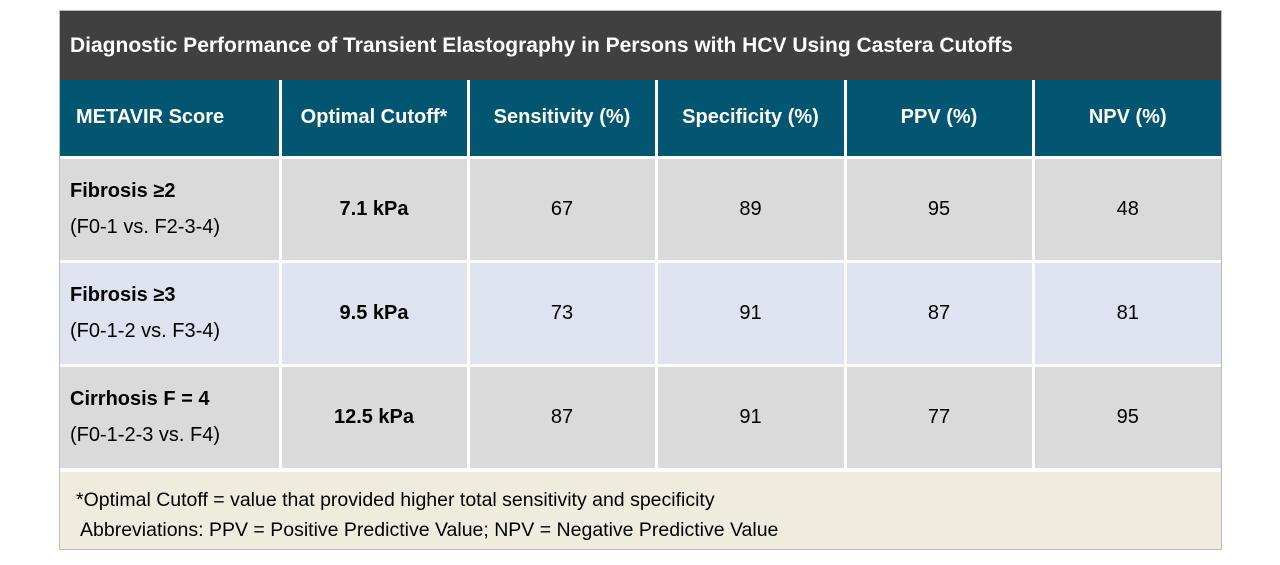 The image size is (1280, 565). Describe the element at coordinates (562, 209) in the screenshot. I see `sensitivity-cell: 67` at that location.